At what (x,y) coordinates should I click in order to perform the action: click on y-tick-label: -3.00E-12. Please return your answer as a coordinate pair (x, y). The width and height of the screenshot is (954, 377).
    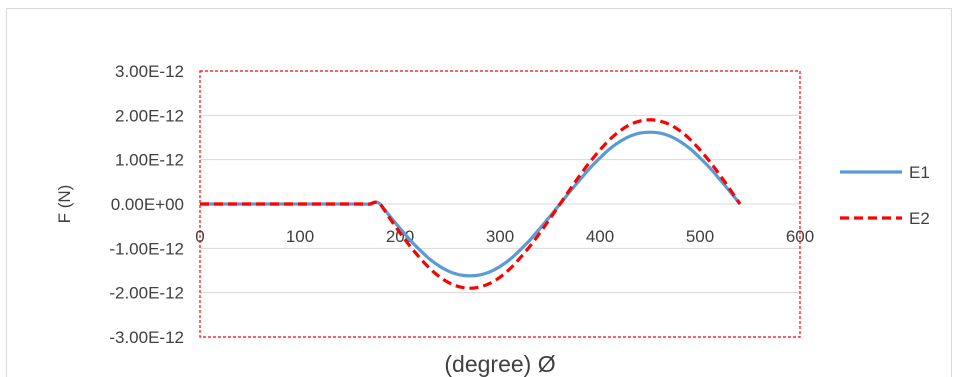
    Looking at the image, I should click on (146, 337).